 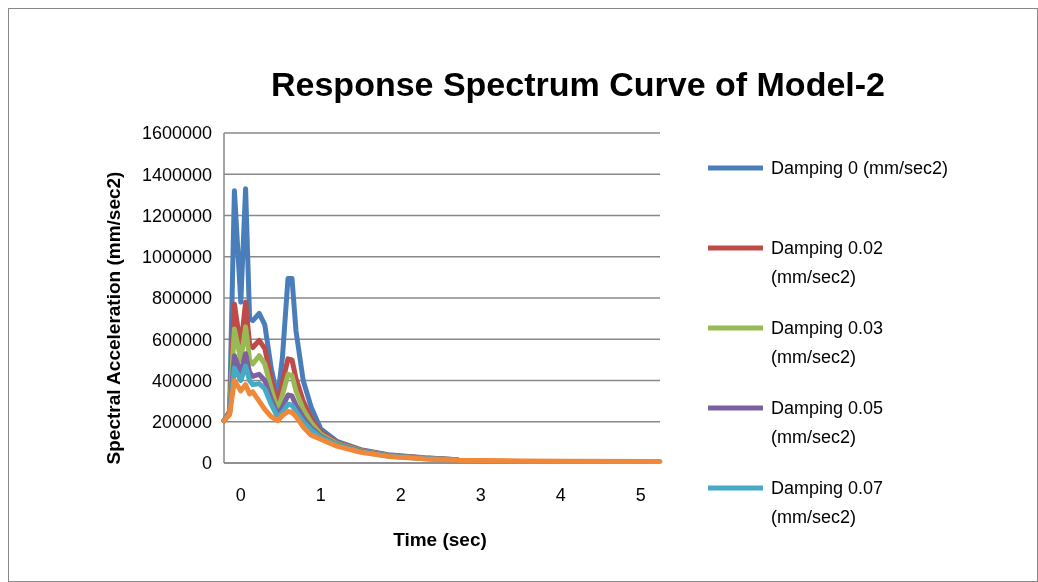 I want to click on legend-label: Damping 0.03 (mm/sec2), so click(x=827, y=343).